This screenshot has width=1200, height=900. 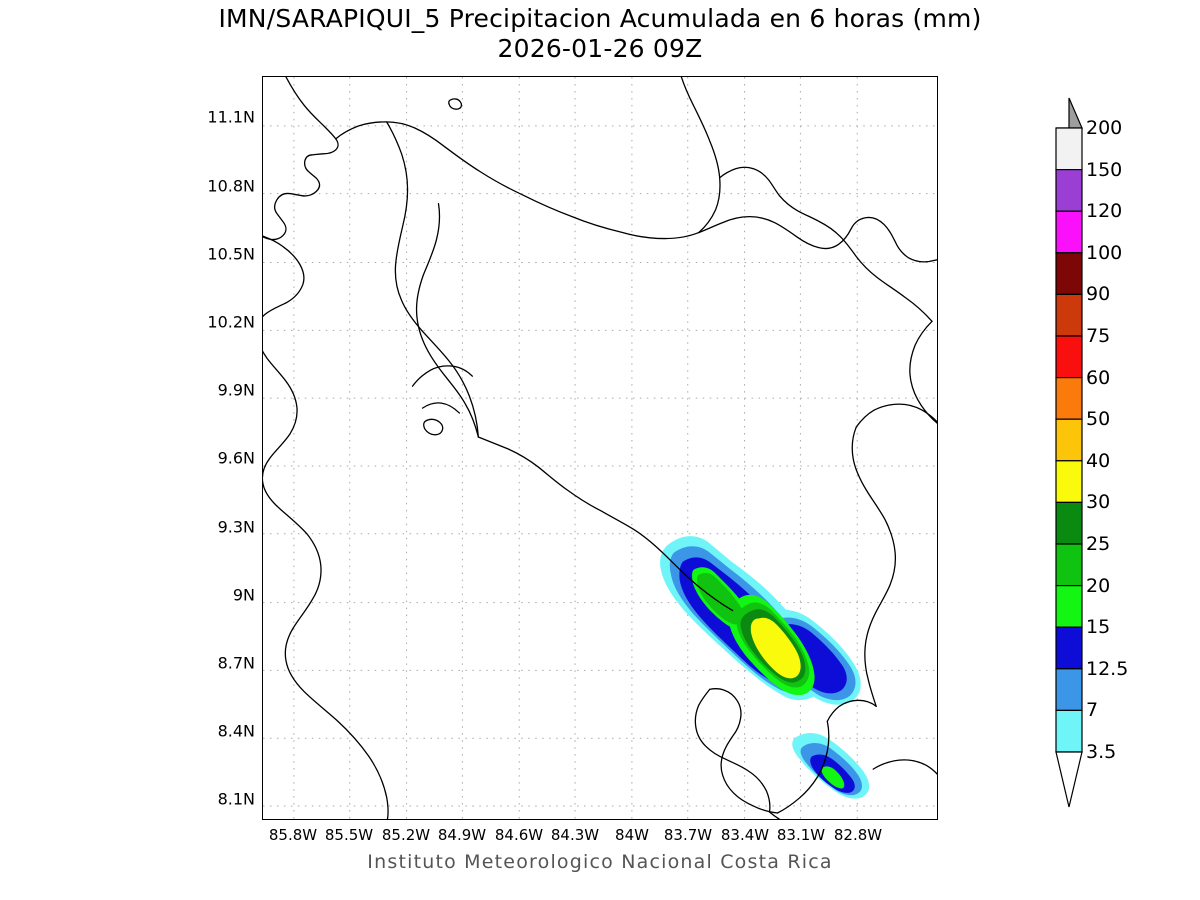 What do you see at coordinates (293, 835) in the screenshot?
I see `x-tick-label: 85.8W` at bounding box center [293, 835].